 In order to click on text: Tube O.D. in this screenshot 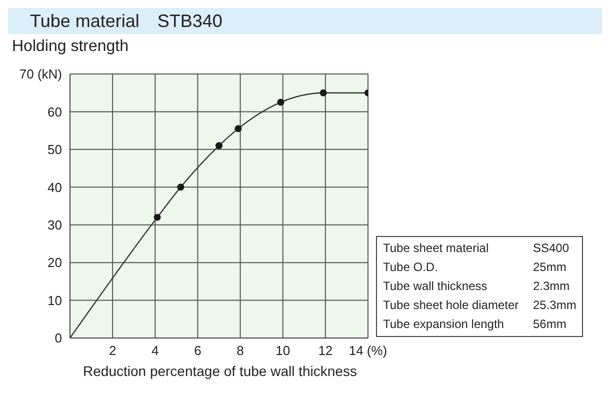, I will do `click(411, 267)`.